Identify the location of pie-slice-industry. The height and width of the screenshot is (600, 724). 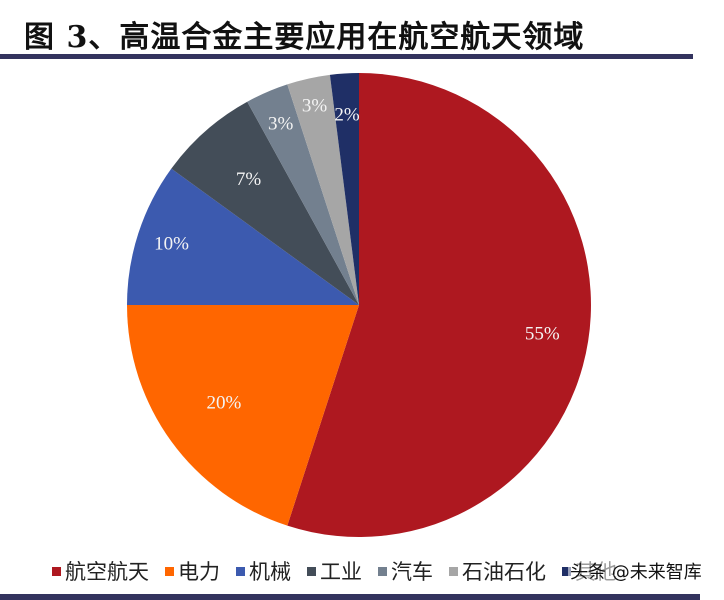
(265, 203).